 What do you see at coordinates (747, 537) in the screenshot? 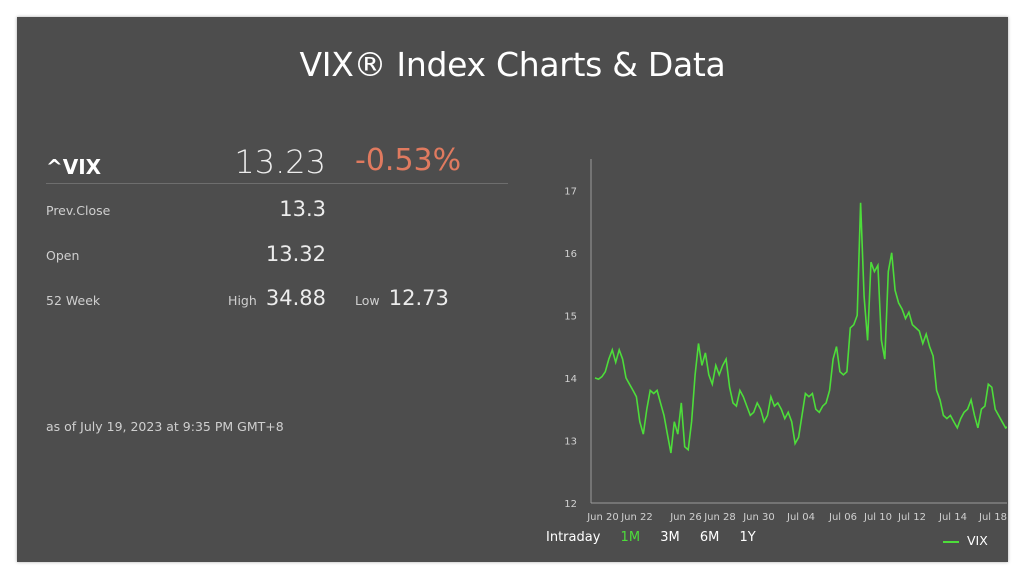
I see `range-1y: 1Y` at bounding box center [747, 537].